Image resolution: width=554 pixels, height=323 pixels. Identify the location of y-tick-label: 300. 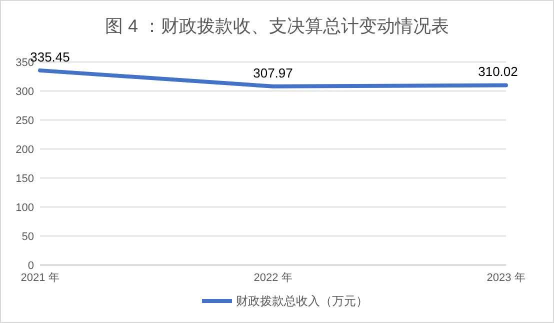
(25, 92).